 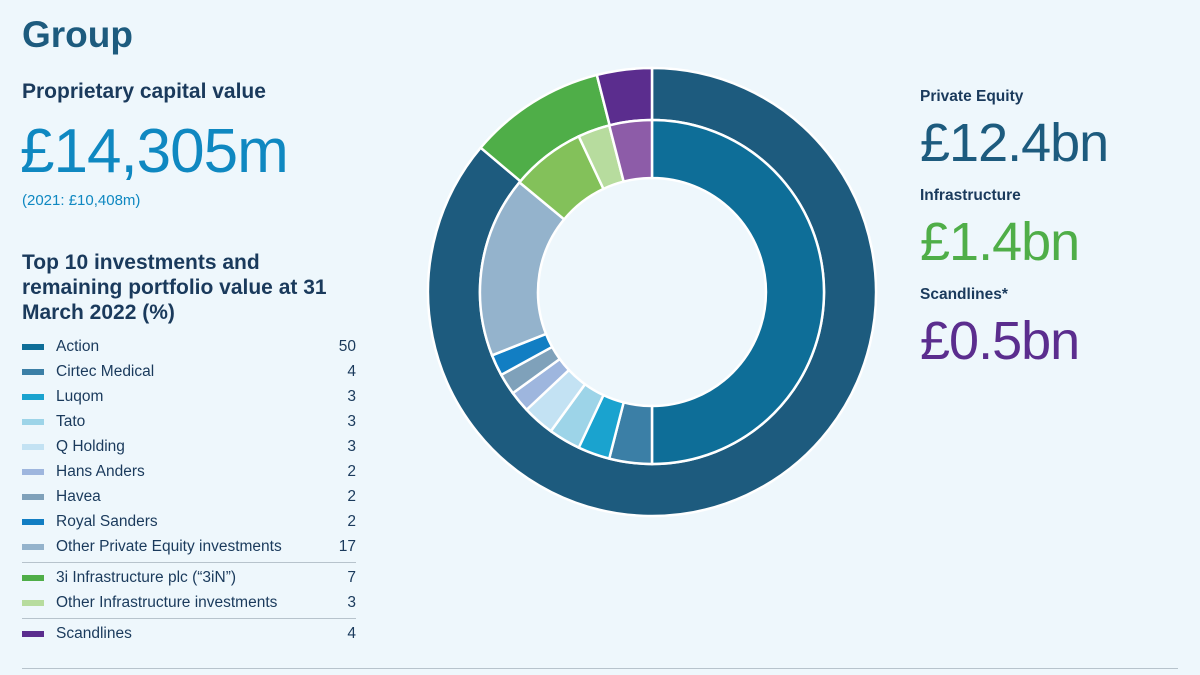 I want to click on footer-divider, so click(x=600, y=668).